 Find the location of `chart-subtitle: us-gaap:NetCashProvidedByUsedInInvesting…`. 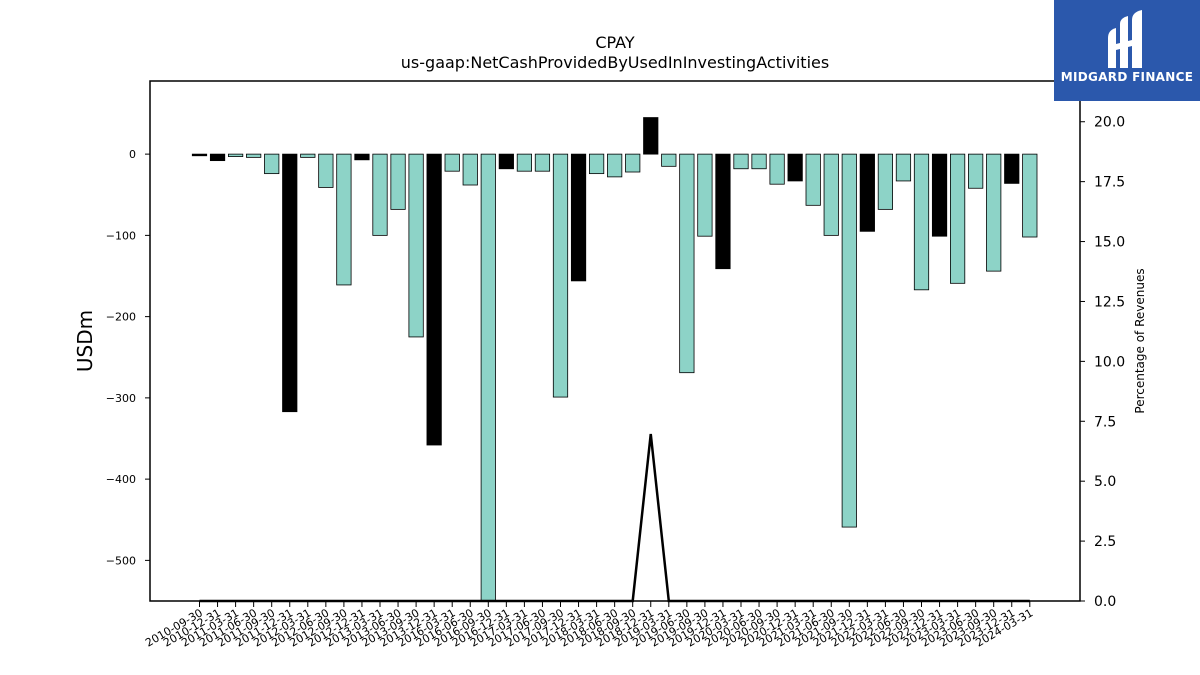

chart-subtitle: us-gaap:NetCashProvidedByUsedInInvesting… is located at coordinates (615, 62).